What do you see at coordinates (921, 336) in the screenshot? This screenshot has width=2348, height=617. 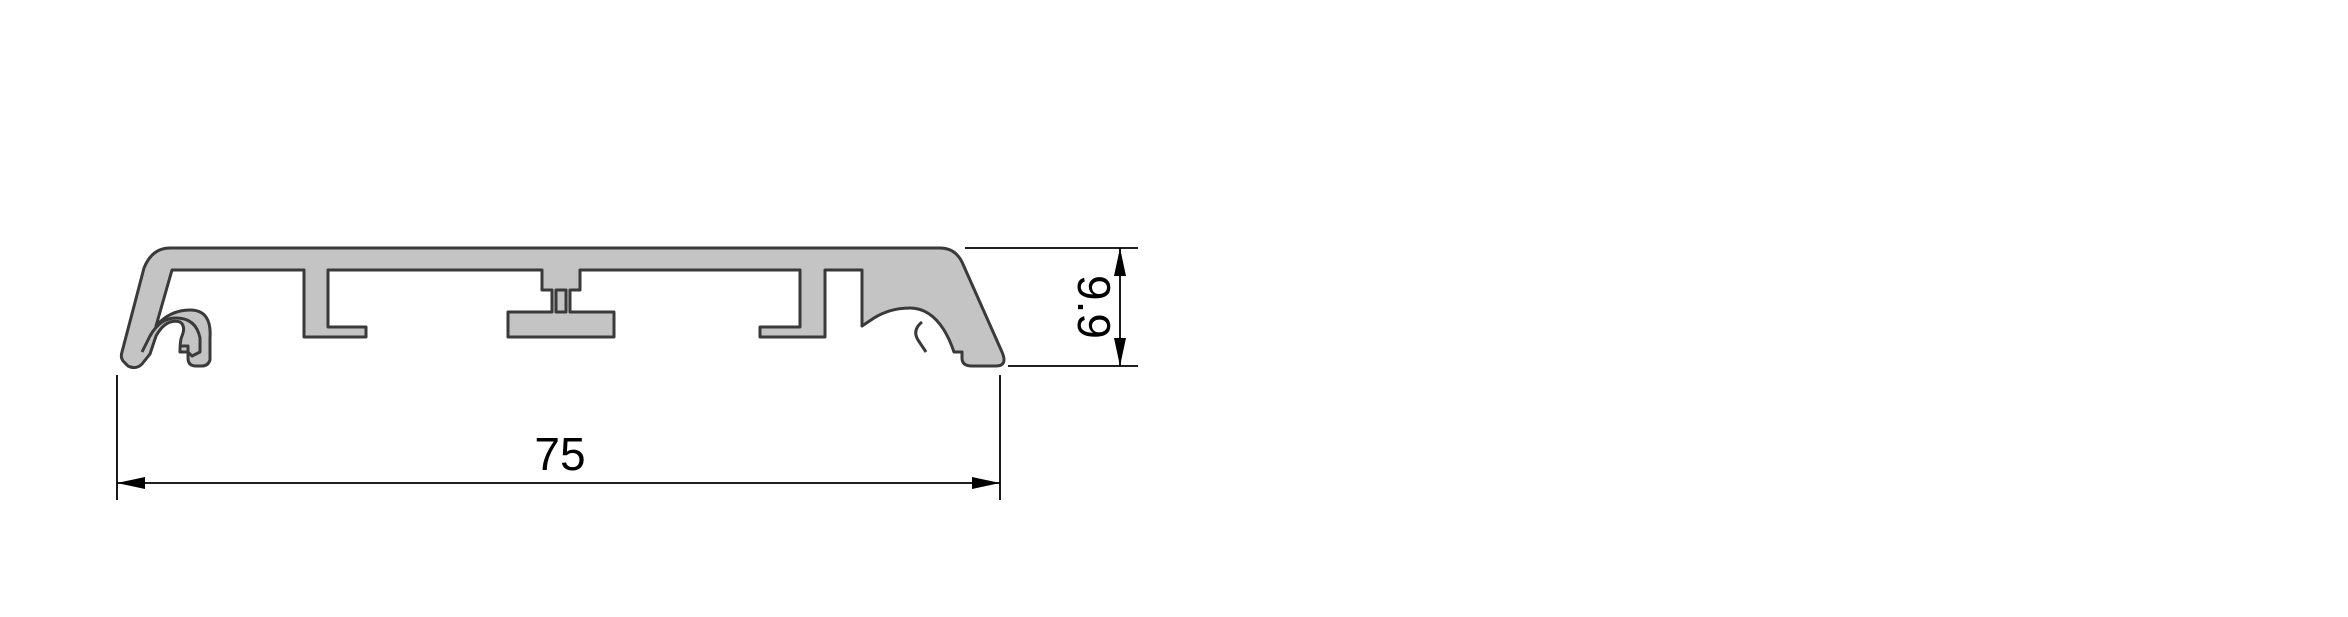 I see `right-clip-hook` at bounding box center [921, 336].